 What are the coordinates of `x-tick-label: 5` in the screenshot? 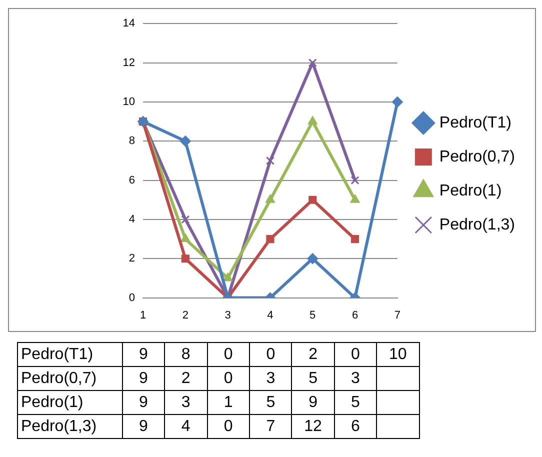 It's located at (313, 315).